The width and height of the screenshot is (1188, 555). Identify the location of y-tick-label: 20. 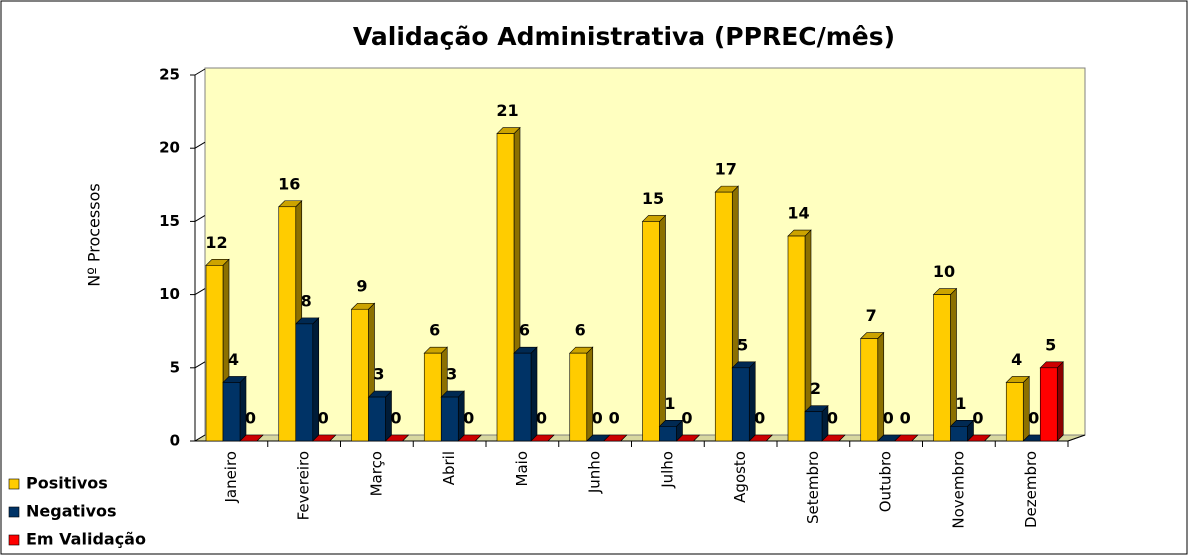
(169, 148).